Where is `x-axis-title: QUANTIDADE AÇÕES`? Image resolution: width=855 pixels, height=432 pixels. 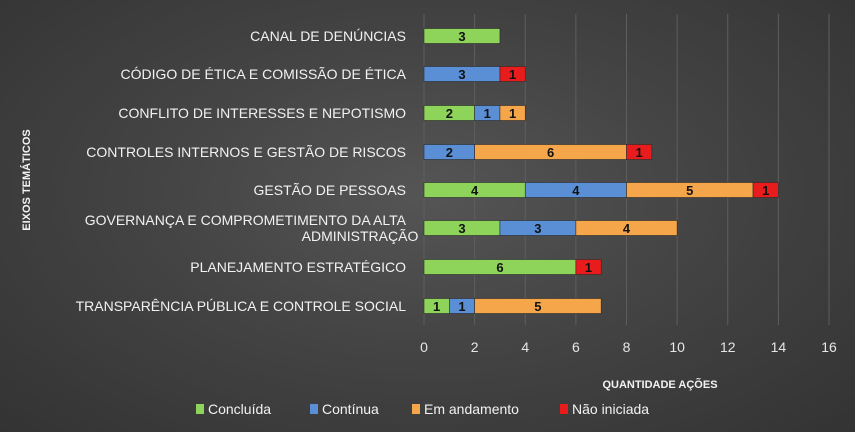
x-axis-title: QUANTIDADE AÇÕES is located at coordinates (659, 384).